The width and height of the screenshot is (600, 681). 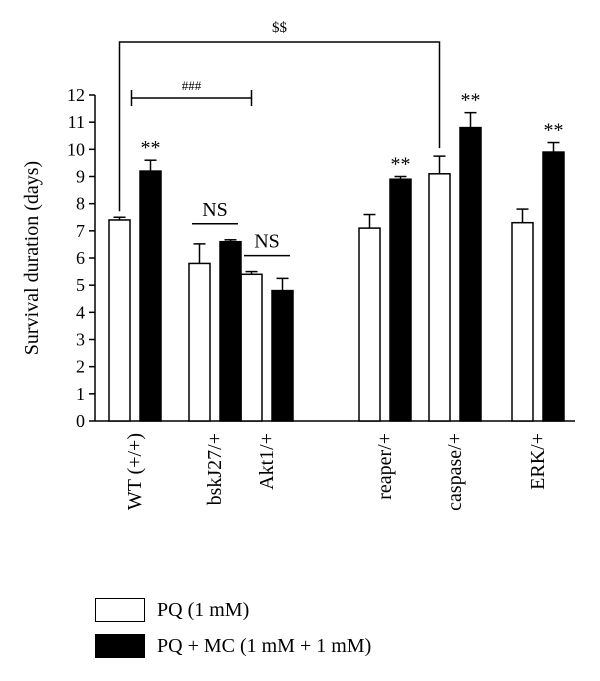 I want to click on legend-label-pq: PQ (1 mM), so click(x=203, y=609).